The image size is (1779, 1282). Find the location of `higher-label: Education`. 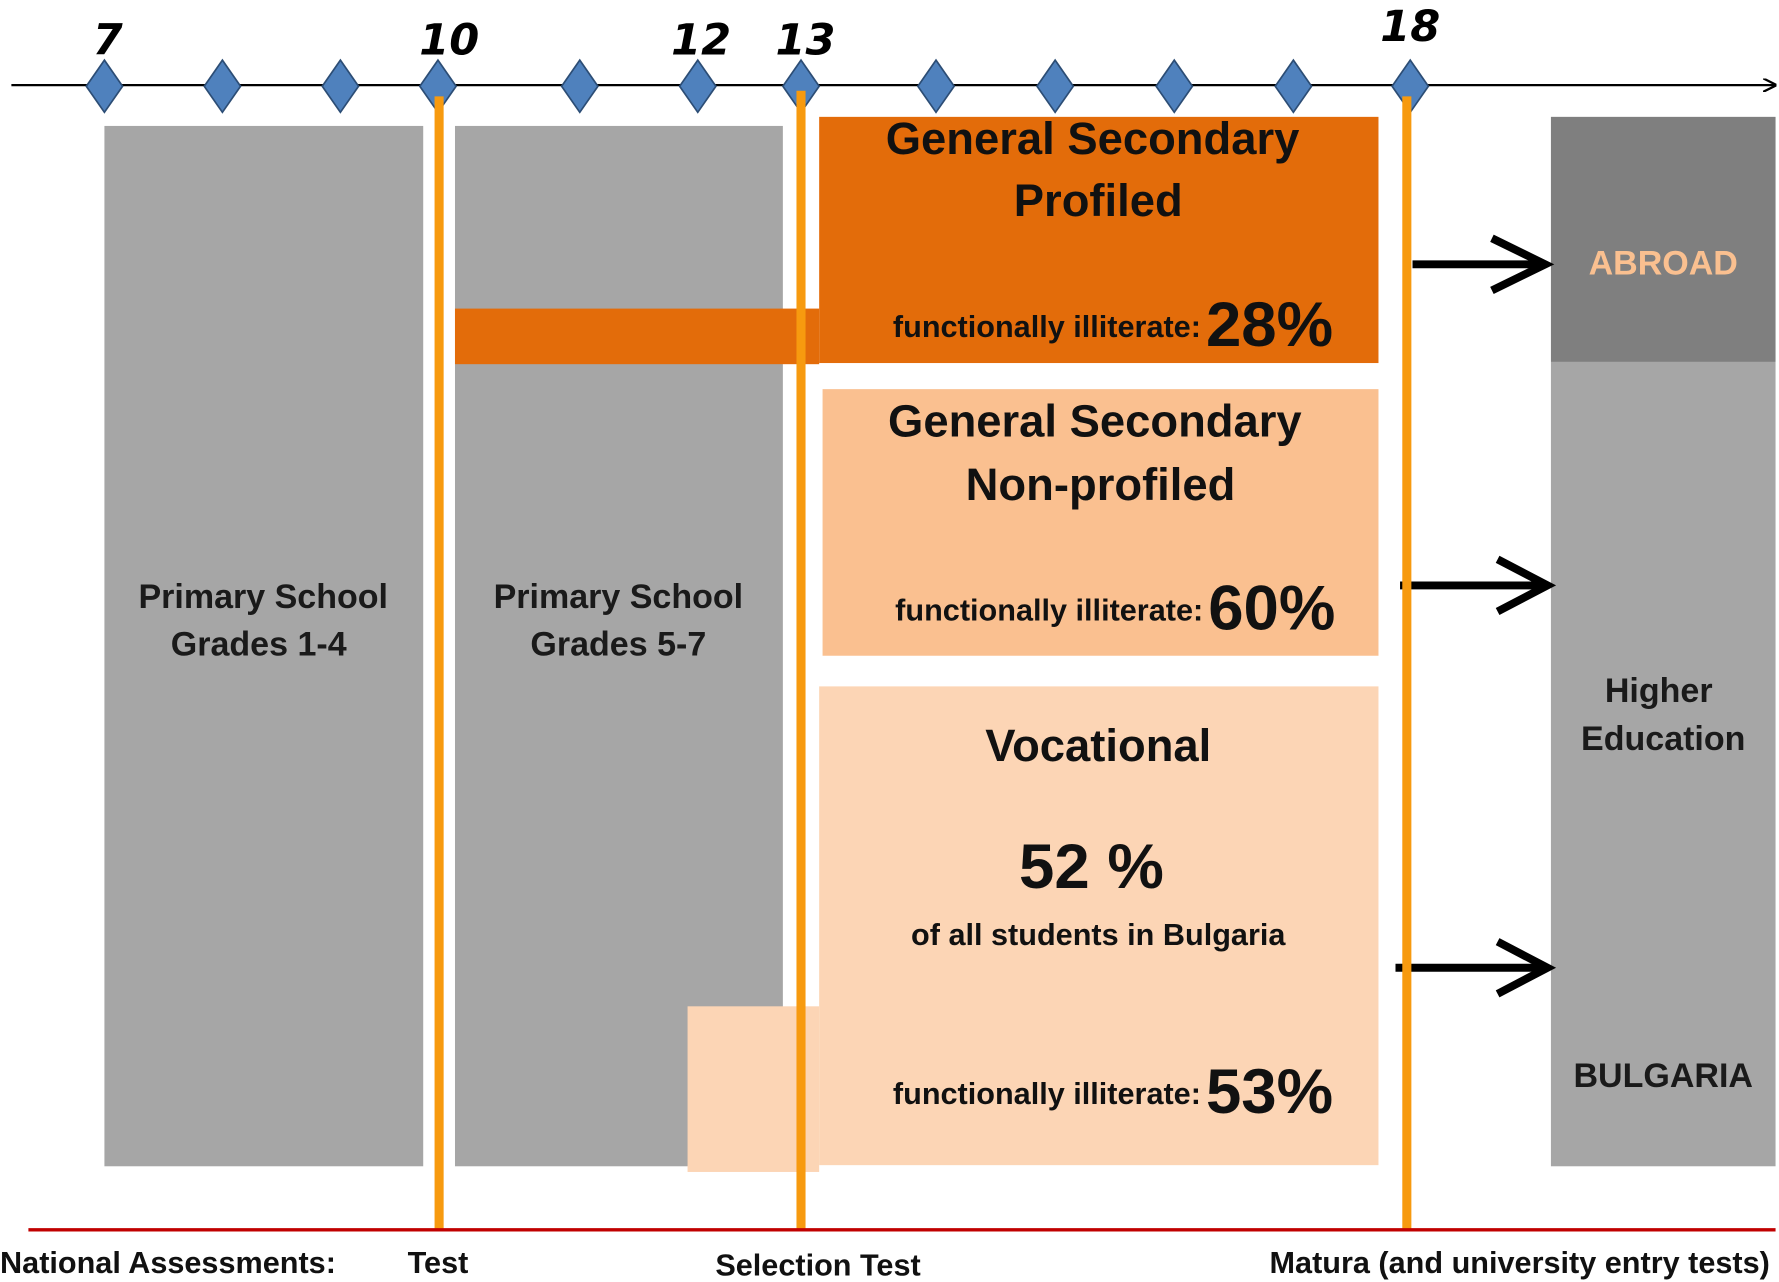

higher-label: Education is located at coordinates (1663, 739).